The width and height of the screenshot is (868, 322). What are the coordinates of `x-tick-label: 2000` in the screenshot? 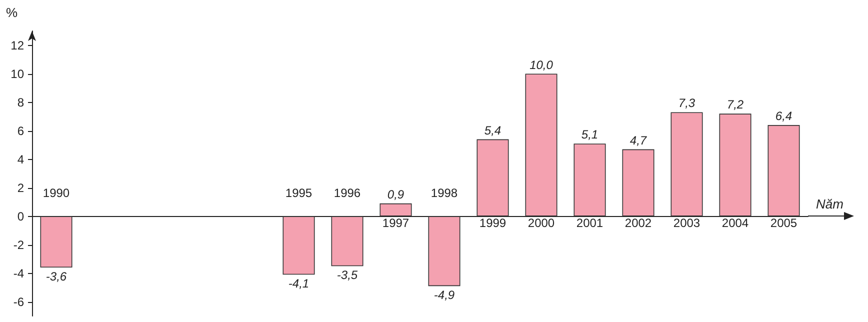 It's located at (541, 223).